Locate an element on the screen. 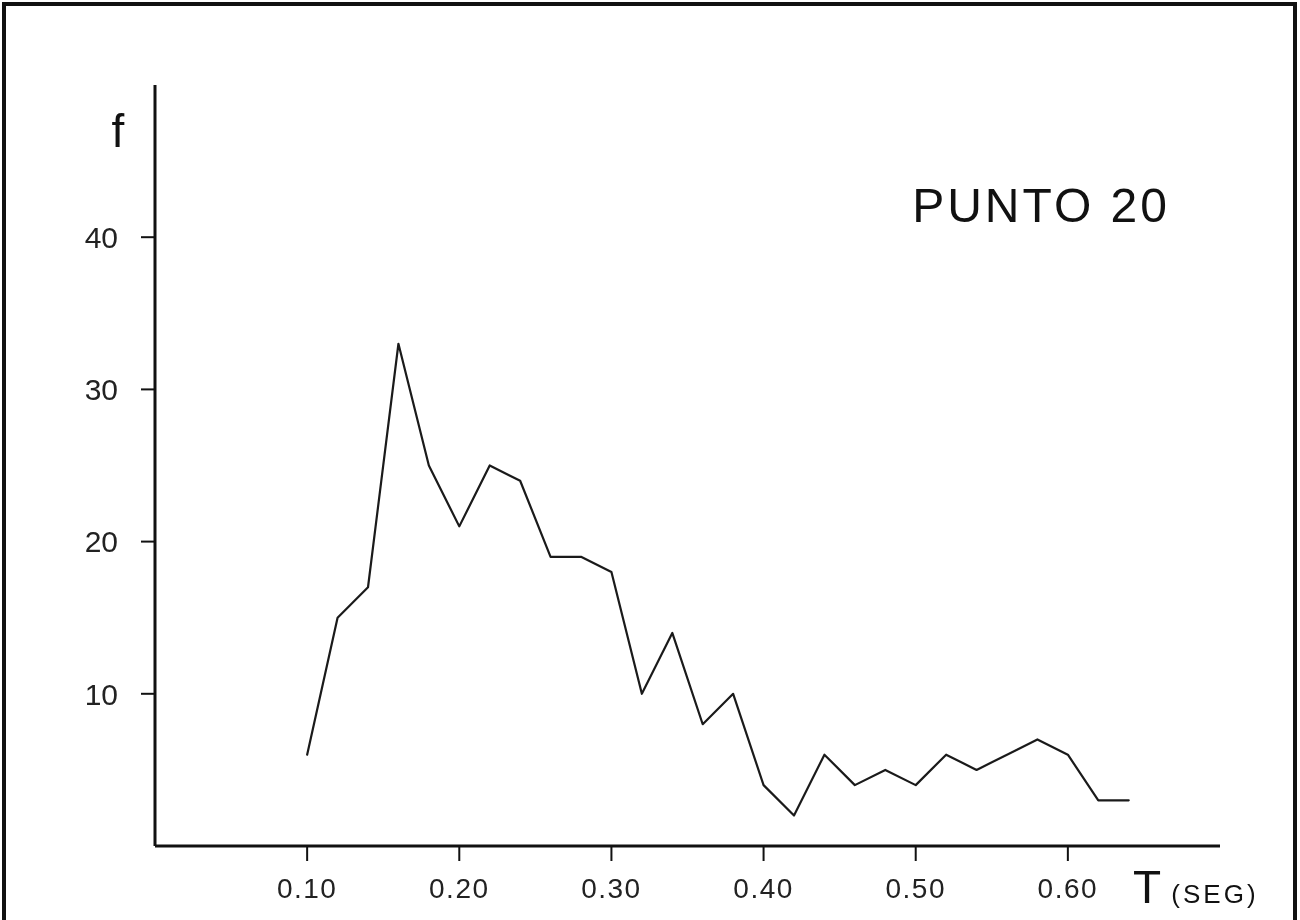 This screenshot has width=1300, height=920. x-tick-label: 0.10 is located at coordinates (307, 889).